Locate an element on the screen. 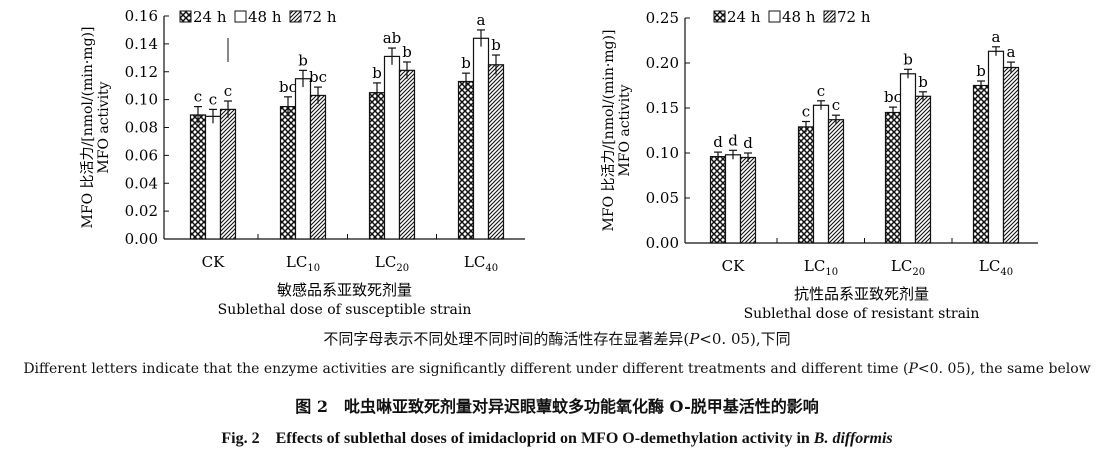 Image resolution: width=1114 pixels, height=453 pixels. y-tick-label: 0.14 is located at coordinates (141, 44).